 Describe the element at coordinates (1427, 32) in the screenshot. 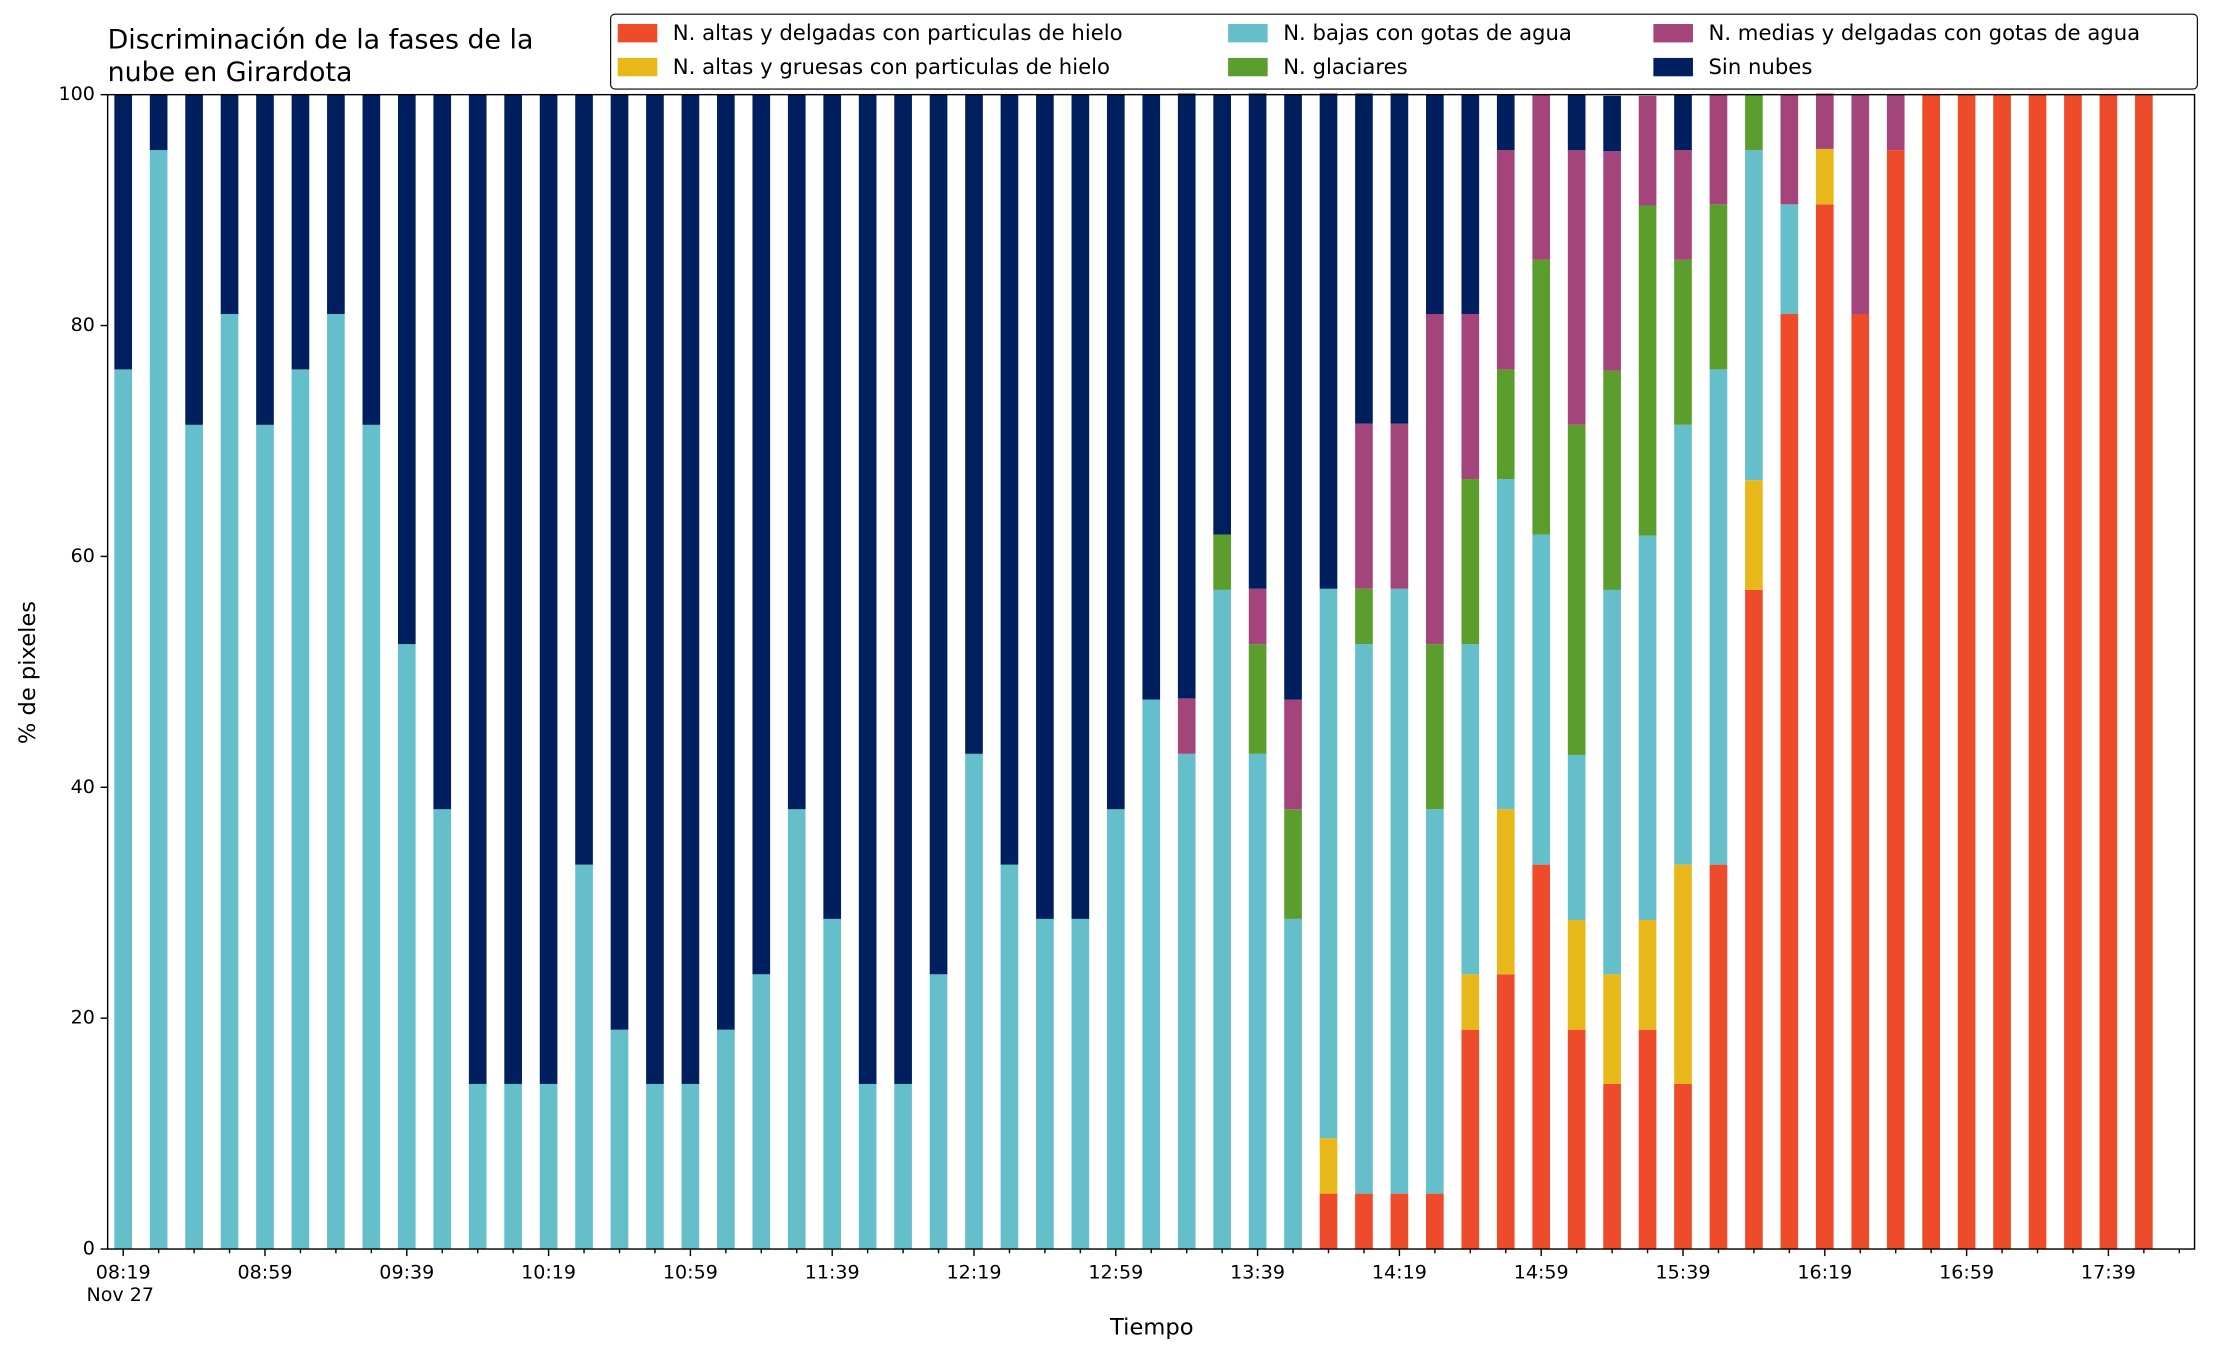

I see `legend-label: N. bajas con gotas de agua` at that location.